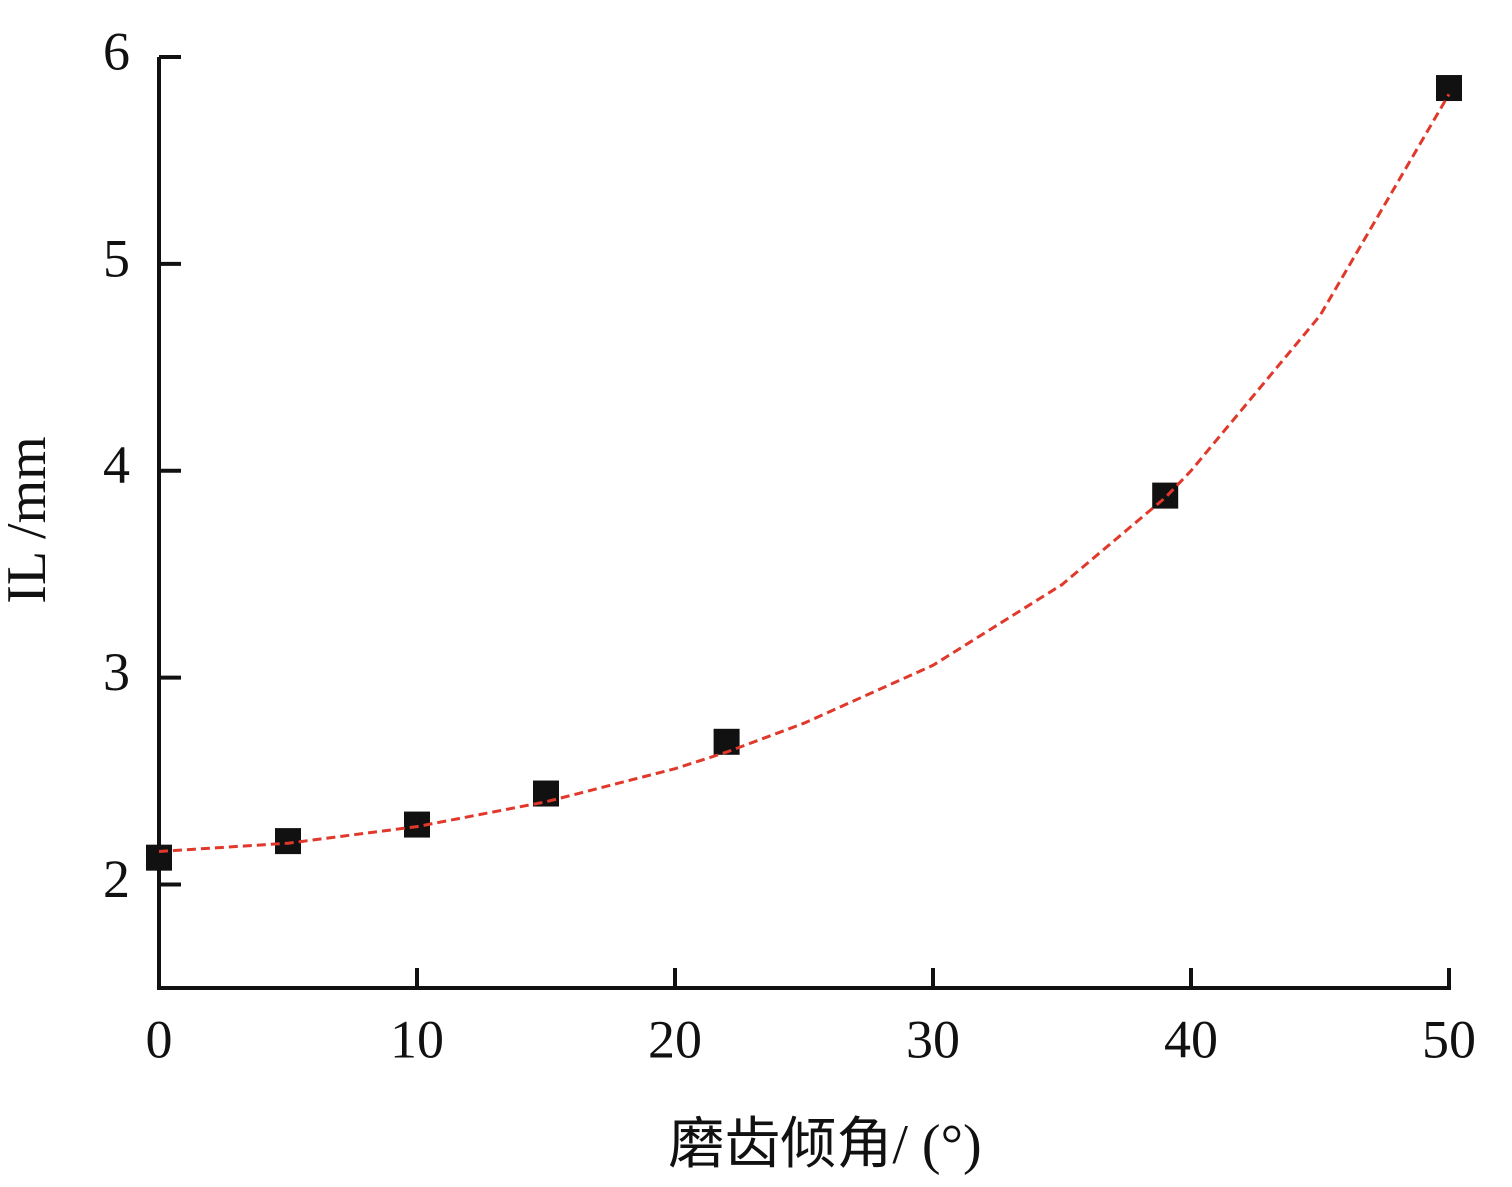  Describe the element at coordinates (159, 1039) in the screenshot. I see `x-tick-label: 0` at that location.